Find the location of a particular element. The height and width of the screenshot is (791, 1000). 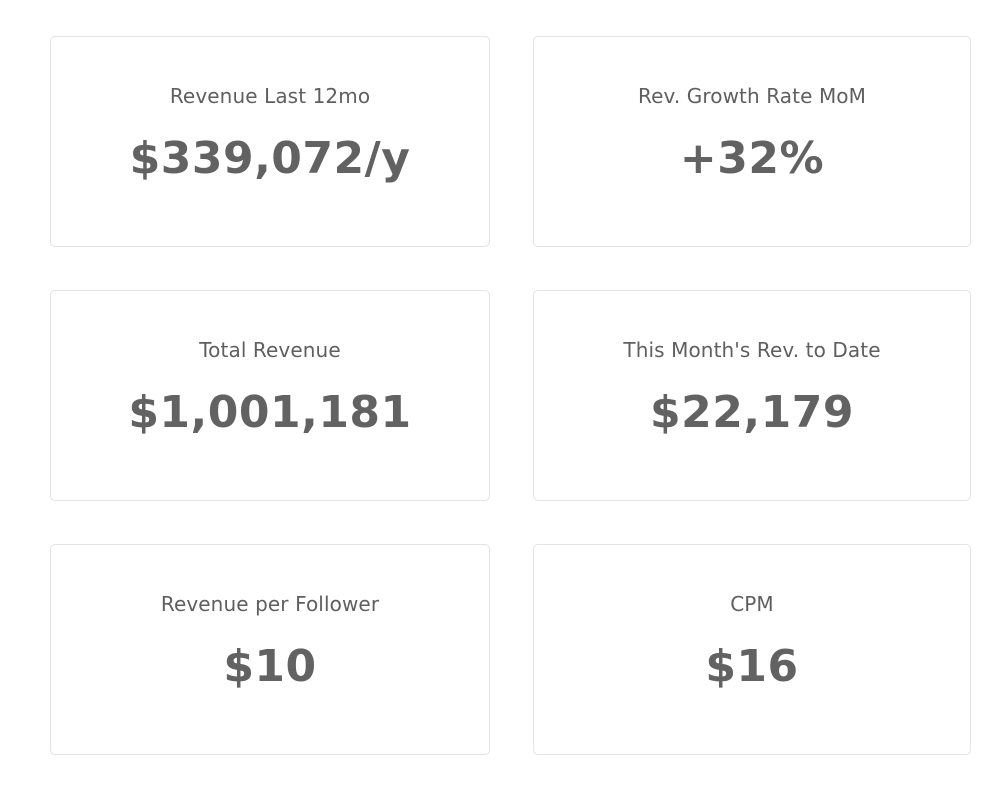

metric-card-revenue-last-12mo: Revenue Last 12mo $339,072/y is located at coordinates (270, 141).